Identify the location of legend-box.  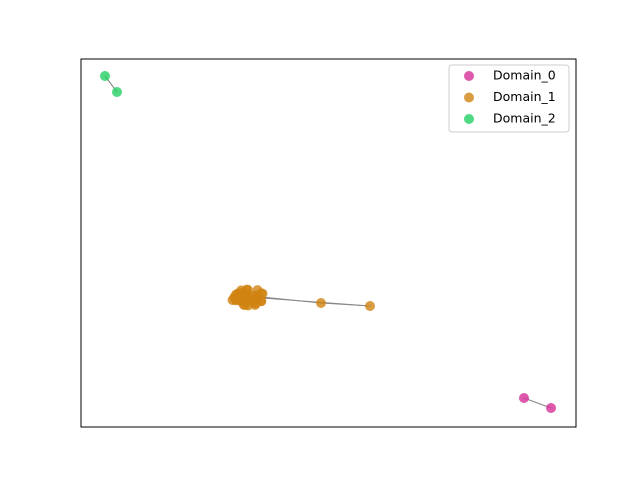
(509, 98).